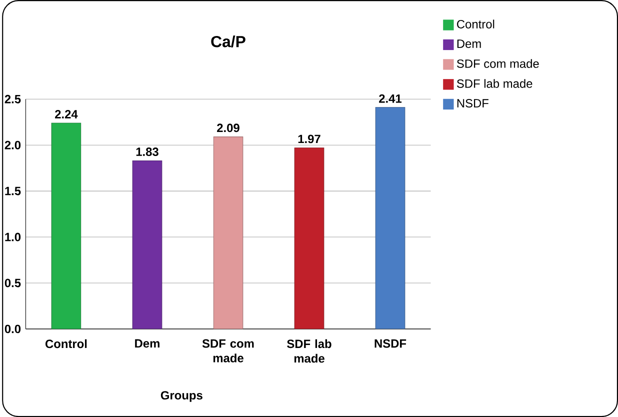  Describe the element at coordinates (475, 24) in the screenshot. I see `legend-label: Control` at that location.